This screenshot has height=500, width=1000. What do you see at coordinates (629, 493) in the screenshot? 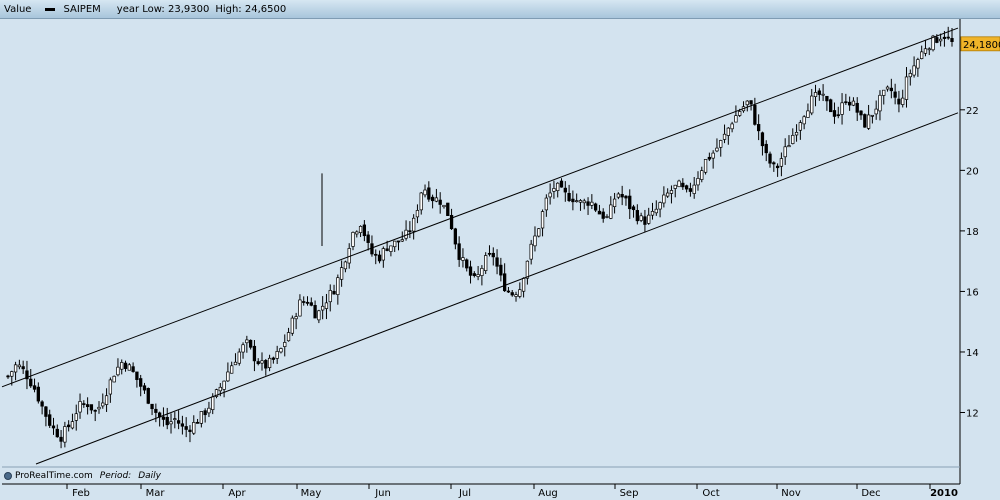
I see `x-tick-label: Sep` at bounding box center [629, 493].